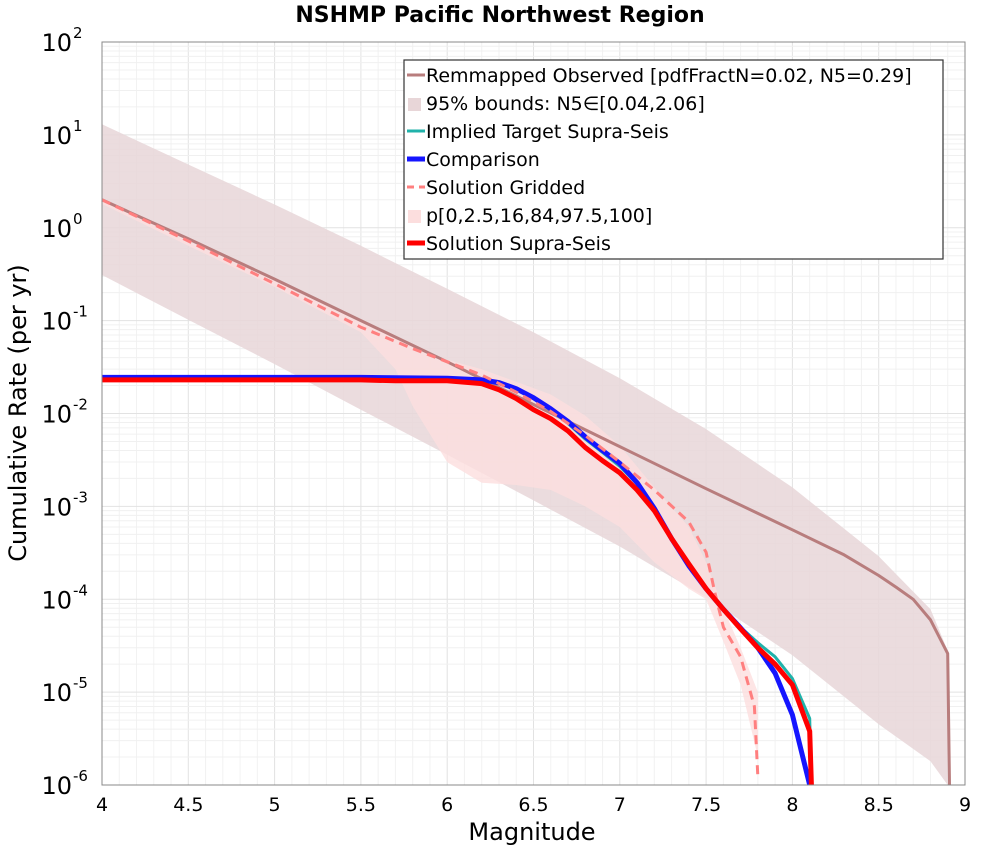 The height and width of the screenshot is (850, 1000). What do you see at coordinates (78, 33) in the screenshot?
I see `y-tick-exponent: 2` at bounding box center [78, 33].